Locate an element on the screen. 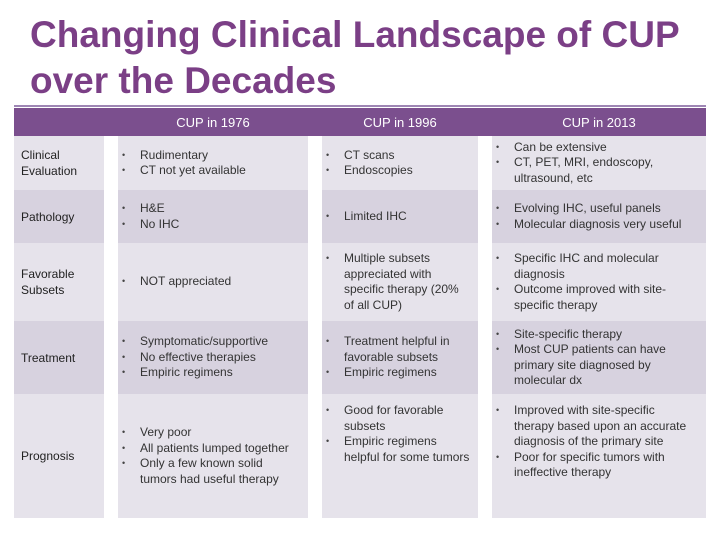  row-label-treatment: Treatment is located at coordinates (59, 357).